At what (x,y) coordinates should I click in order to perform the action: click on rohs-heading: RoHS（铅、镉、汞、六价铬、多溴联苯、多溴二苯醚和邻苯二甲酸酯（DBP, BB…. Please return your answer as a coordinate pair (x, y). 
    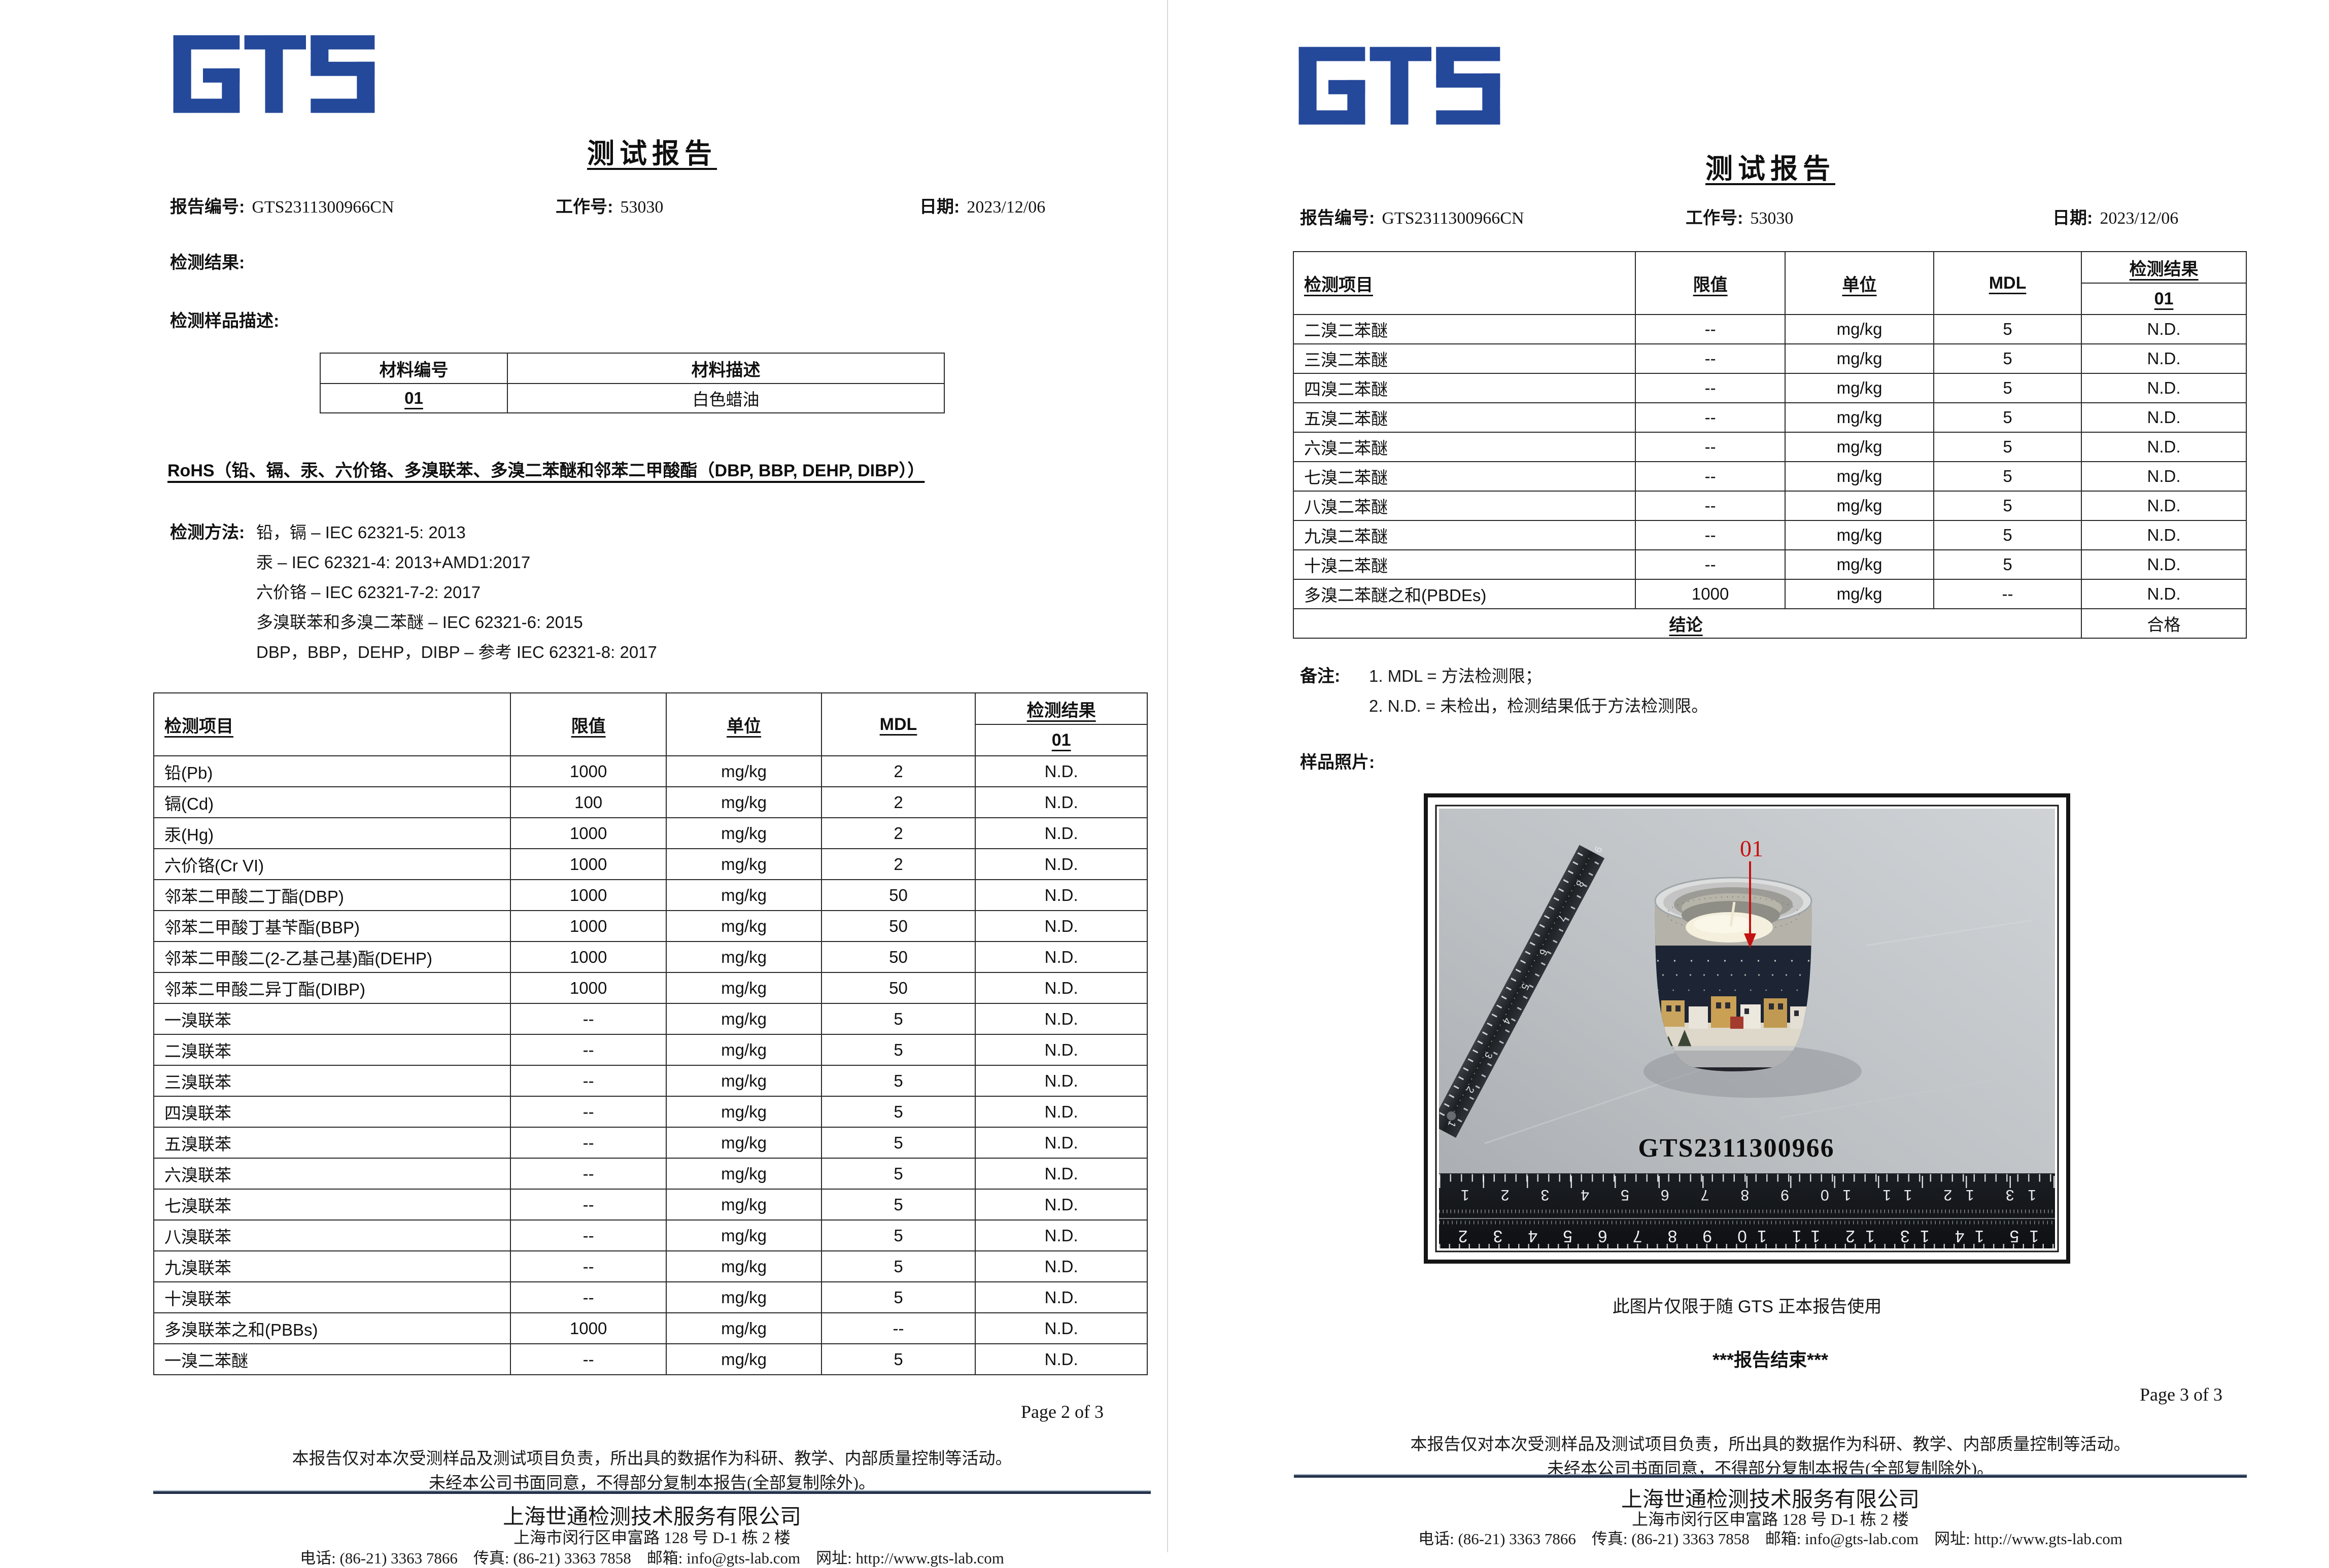
    Looking at the image, I should click on (546, 471).